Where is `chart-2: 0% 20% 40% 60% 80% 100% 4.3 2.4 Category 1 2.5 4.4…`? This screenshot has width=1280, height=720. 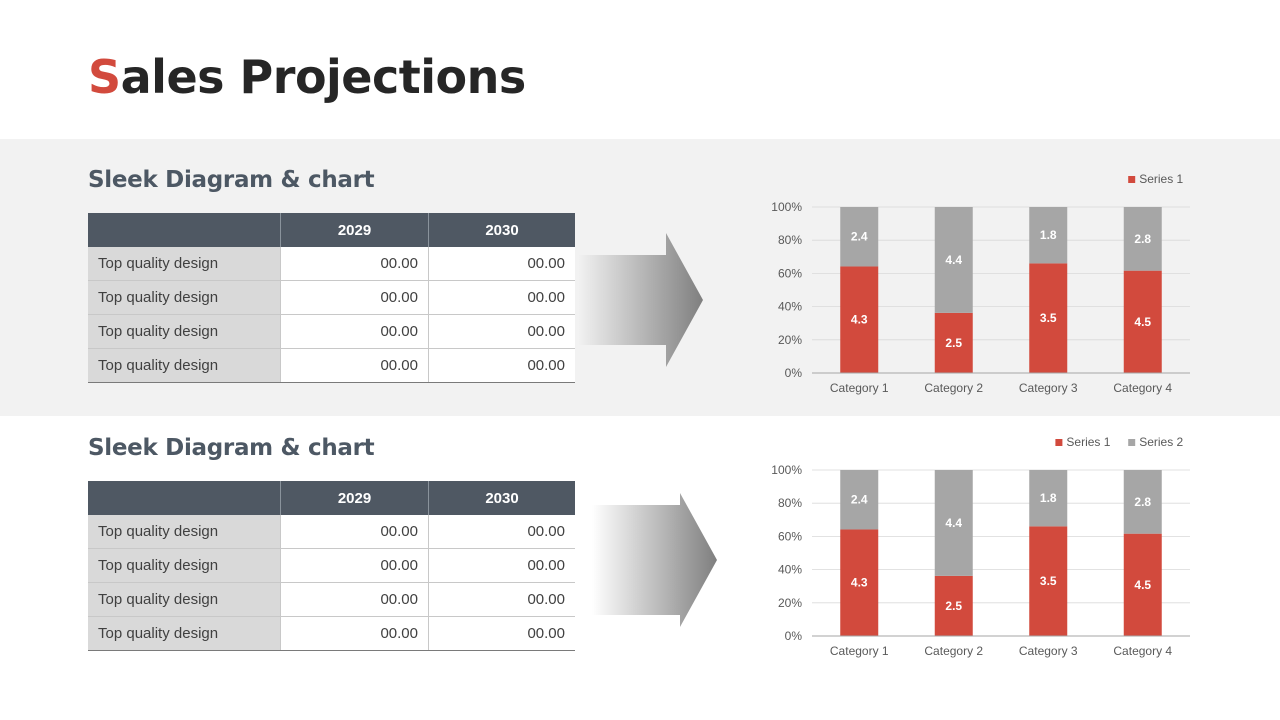
chart-2: 0% 20% 40% 60% 80% 100% 4.3 2.4 Category 1 2.5 4.4… is located at coordinates (975, 554).